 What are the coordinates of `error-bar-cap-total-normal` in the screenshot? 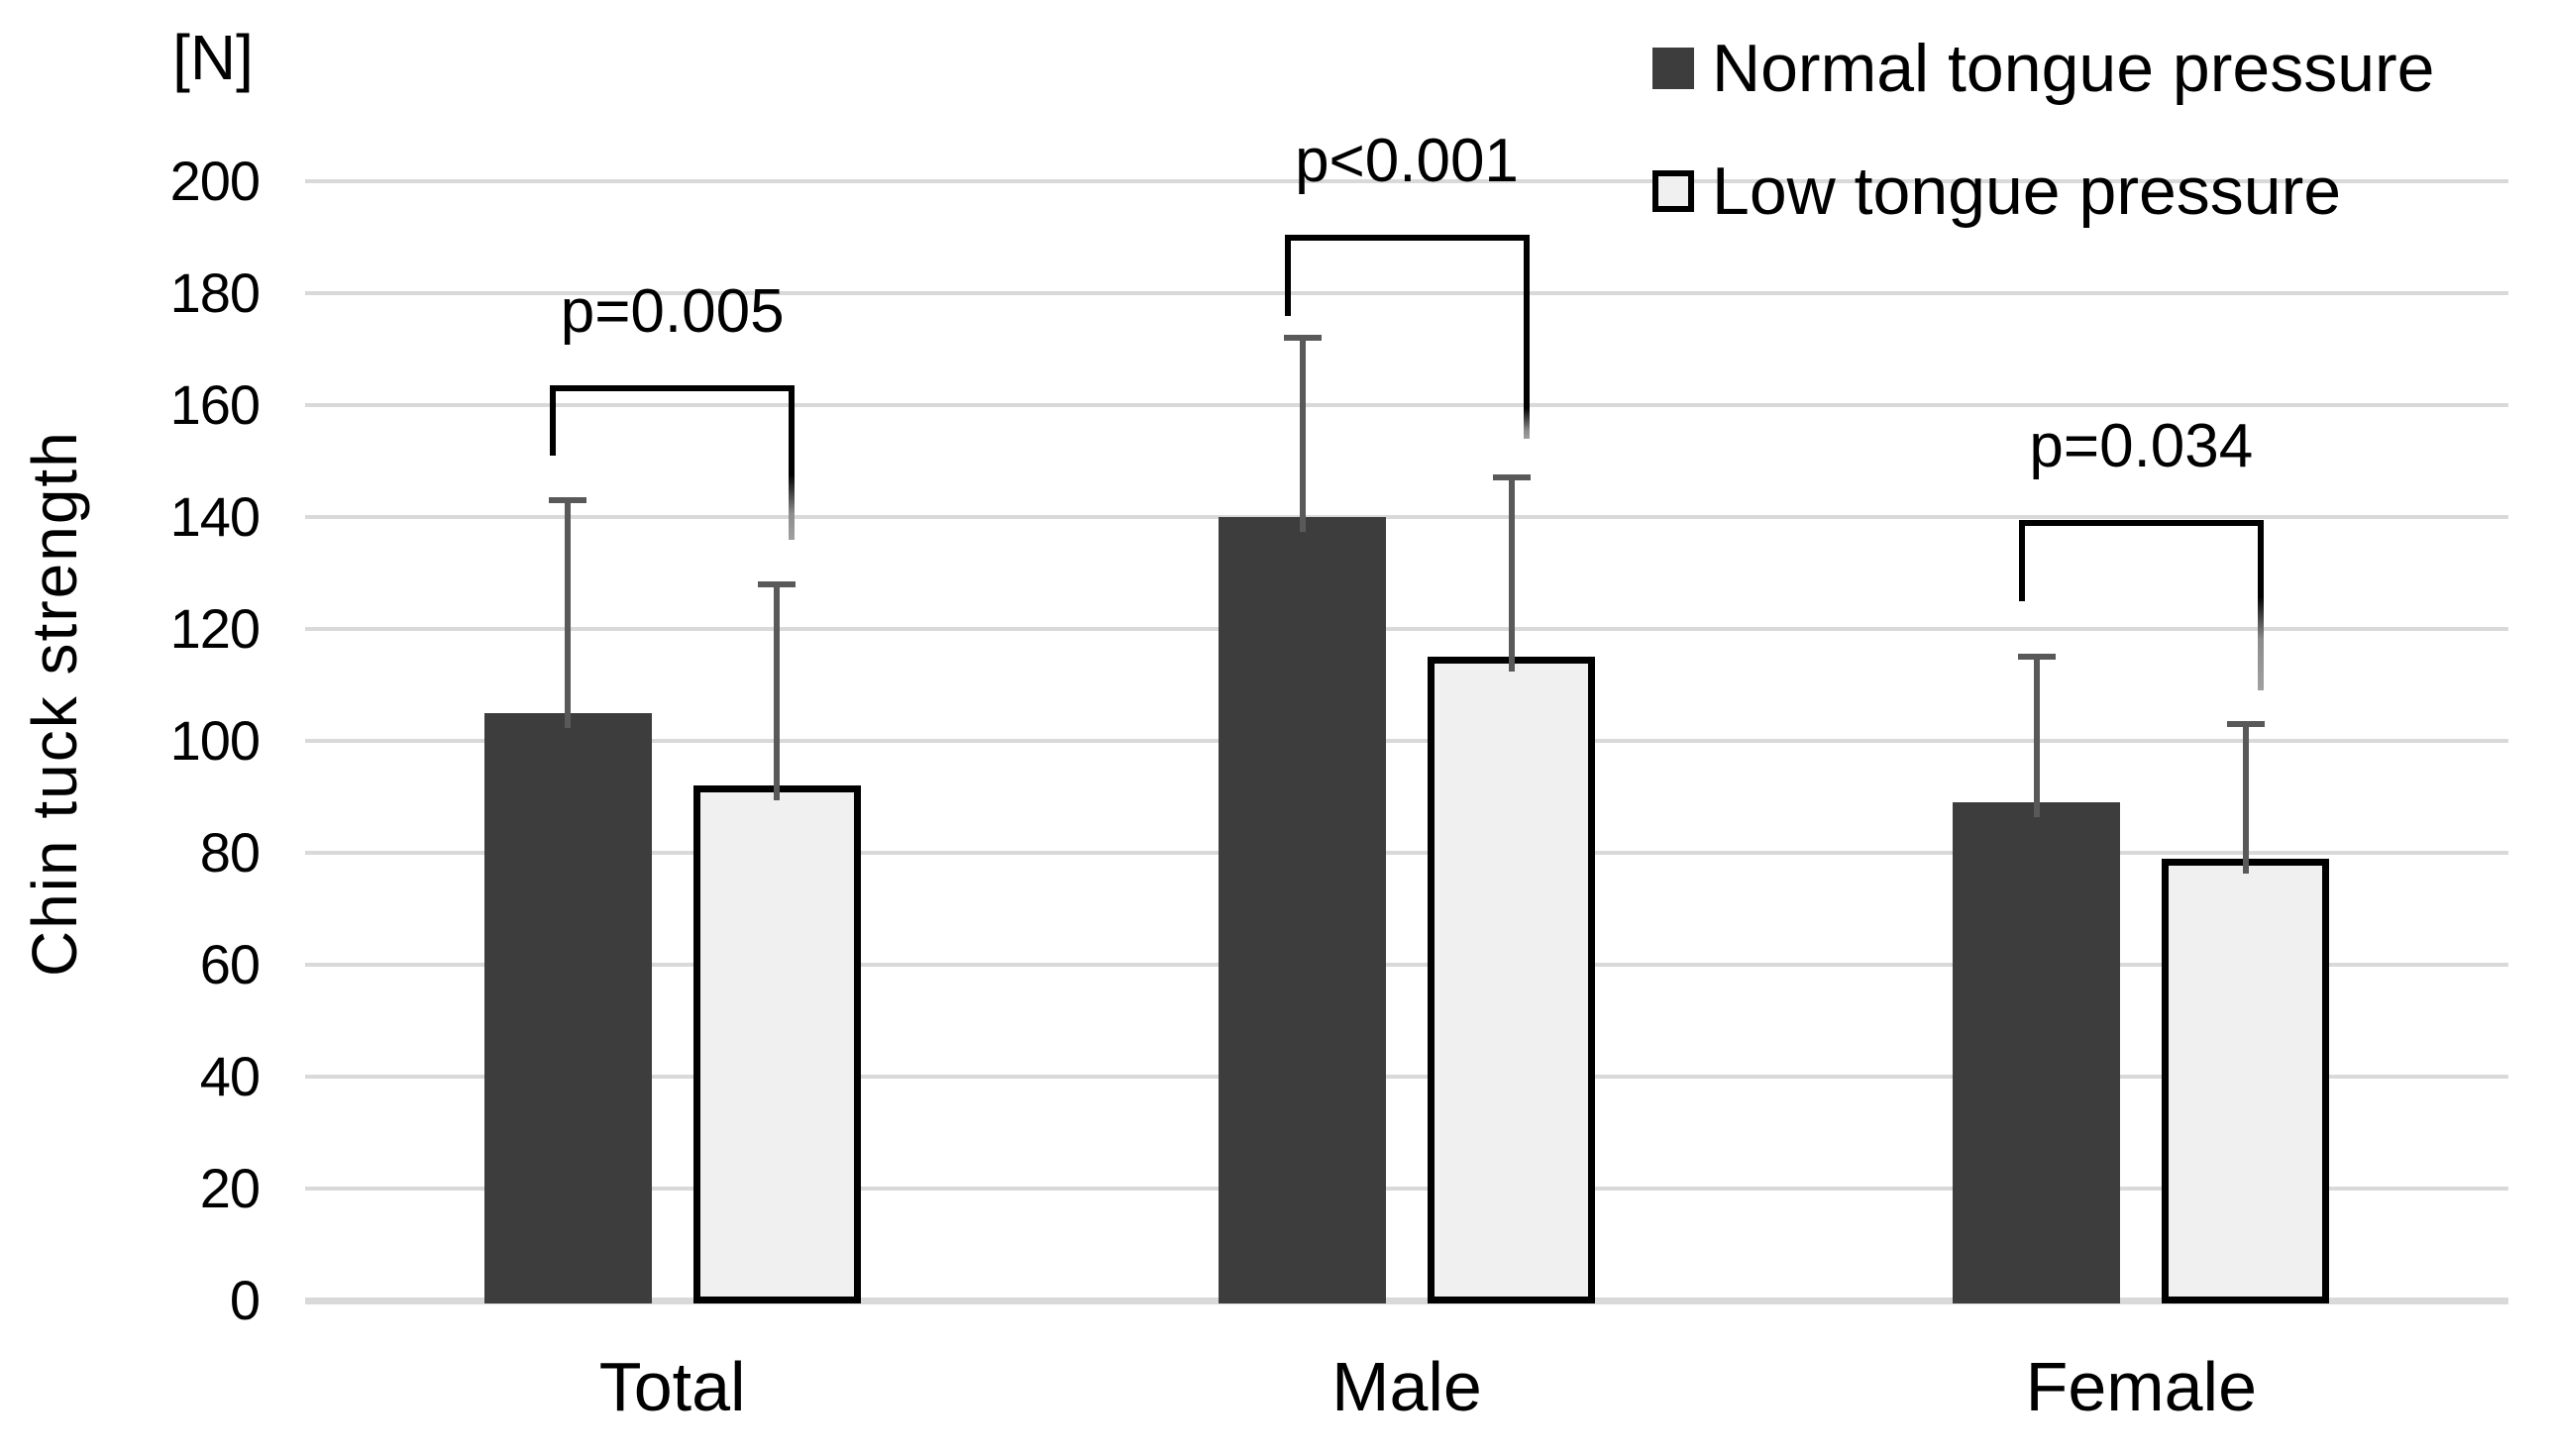 It's located at (568, 500).